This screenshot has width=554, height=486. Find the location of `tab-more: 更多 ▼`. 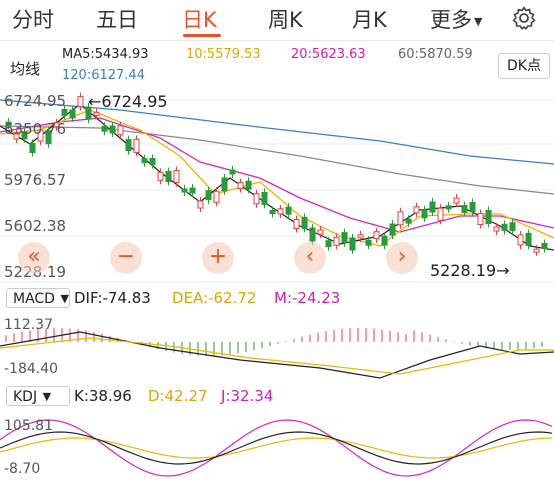

tab-more: 更多 ▼ is located at coordinates (456, 19).